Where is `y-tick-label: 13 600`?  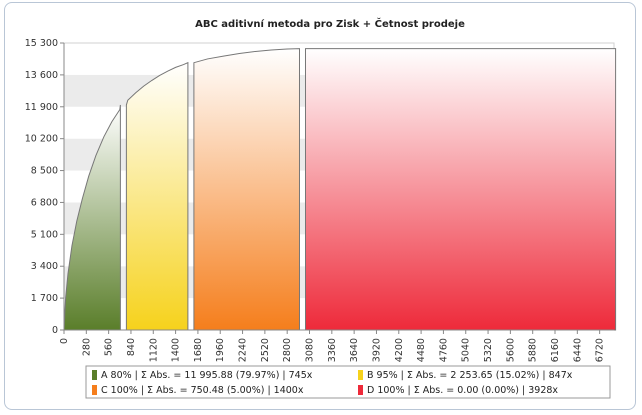
y-tick-label: 13 600 is located at coordinates (41, 75).